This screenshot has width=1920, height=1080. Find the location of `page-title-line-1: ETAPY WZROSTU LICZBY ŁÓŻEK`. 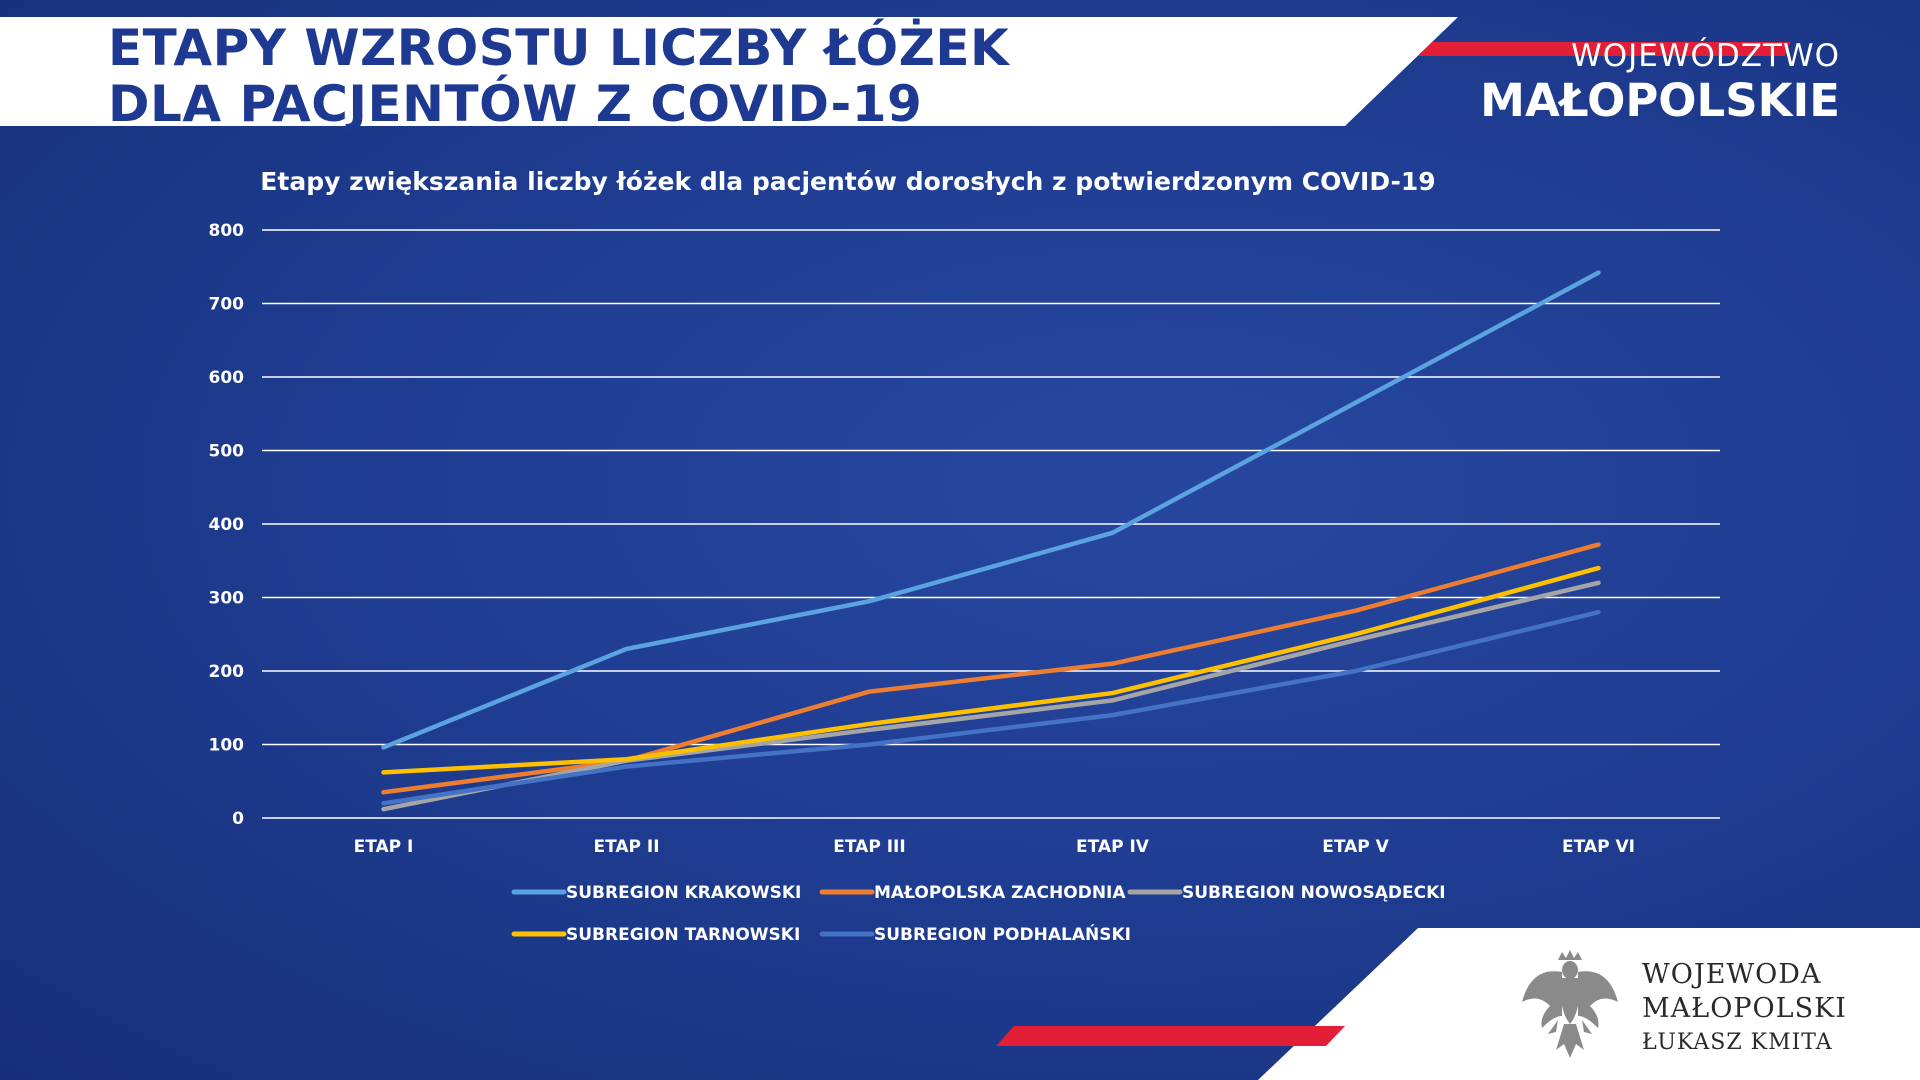

page-title-line-1: ETAPY WZROSTU LICZBY ŁÓŻEK is located at coordinates (559, 48).